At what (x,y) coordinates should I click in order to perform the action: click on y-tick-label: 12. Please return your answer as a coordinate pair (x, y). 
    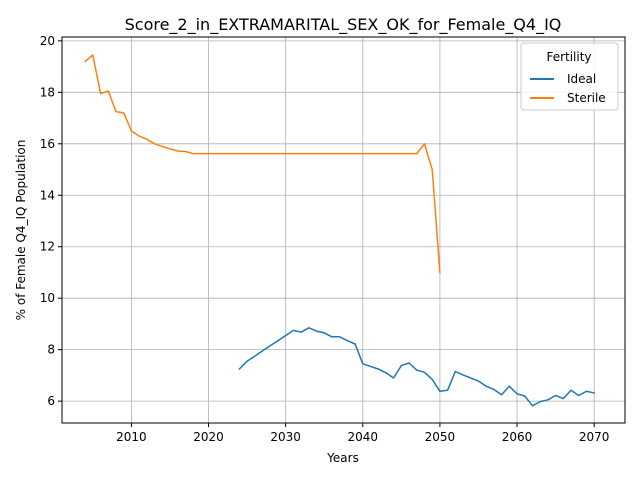
    Looking at the image, I should click on (47, 247).